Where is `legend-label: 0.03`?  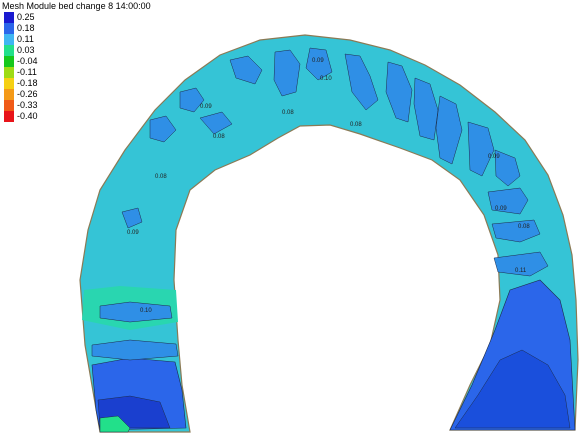 legend-label: 0.03 is located at coordinates (26, 50).